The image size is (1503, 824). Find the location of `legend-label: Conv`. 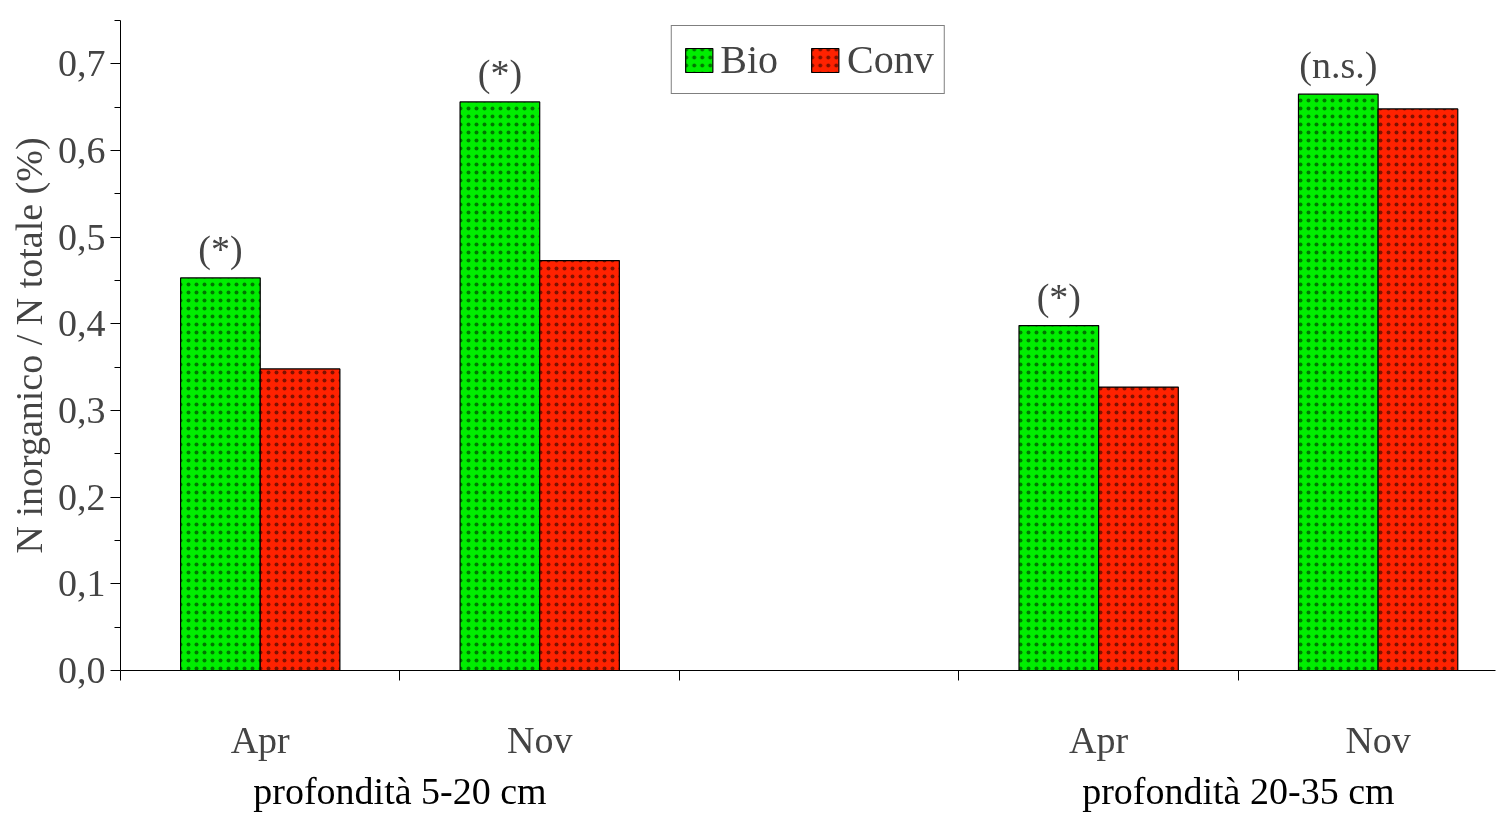

legend-label: Conv is located at coordinates (890, 59).